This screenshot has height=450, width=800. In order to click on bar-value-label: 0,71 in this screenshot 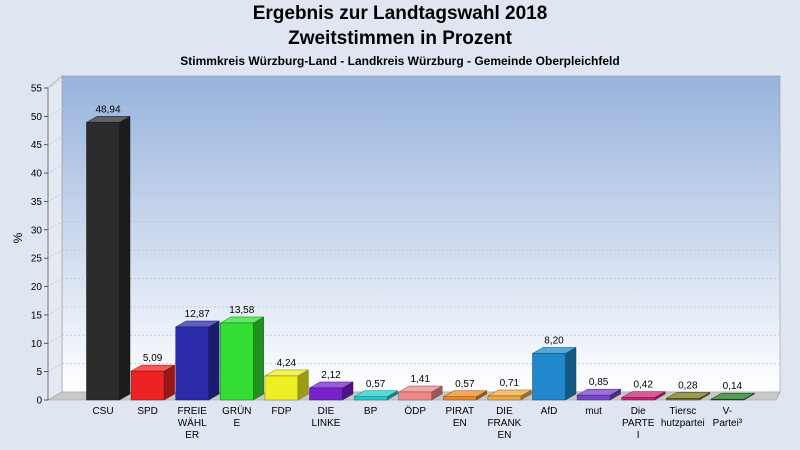, I will do `click(510, 383)`.